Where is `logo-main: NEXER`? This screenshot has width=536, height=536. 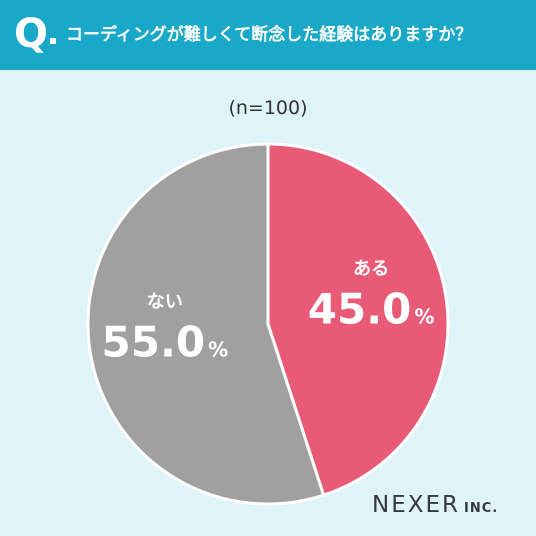
logo-main: NEXER is located at coordinates (416, 505).